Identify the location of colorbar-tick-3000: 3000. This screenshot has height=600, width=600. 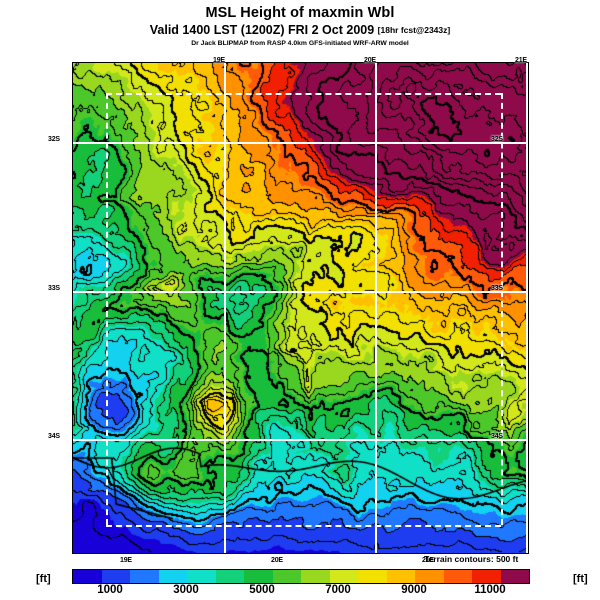
(186, 590).